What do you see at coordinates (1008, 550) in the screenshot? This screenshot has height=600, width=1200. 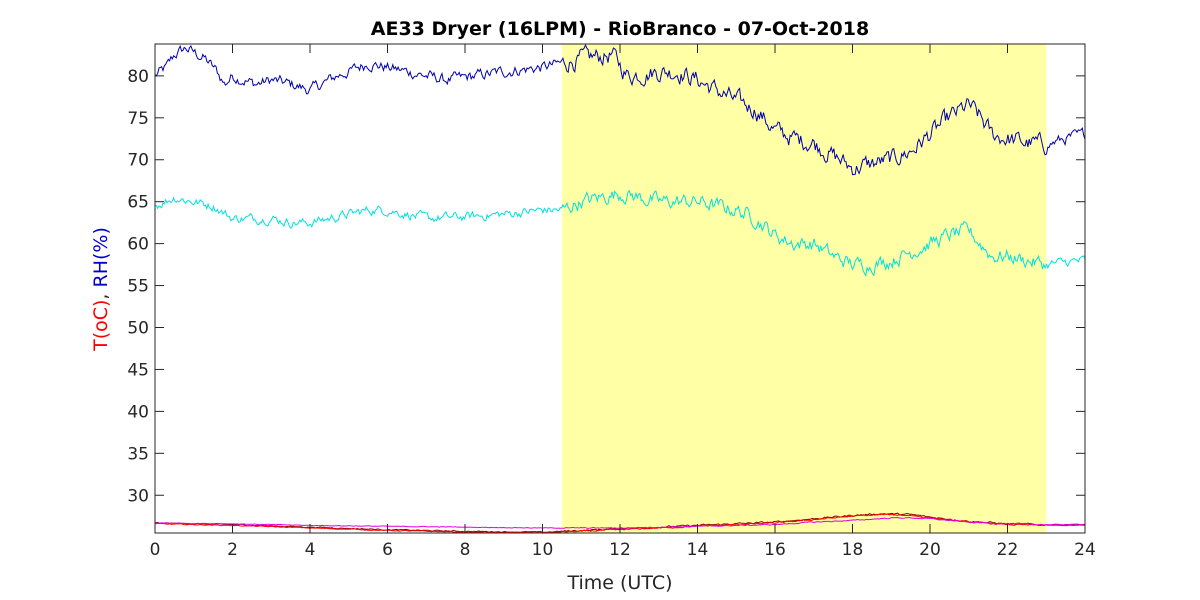 I see `x-tick-label: 22` at bounding box center [1008, 550].